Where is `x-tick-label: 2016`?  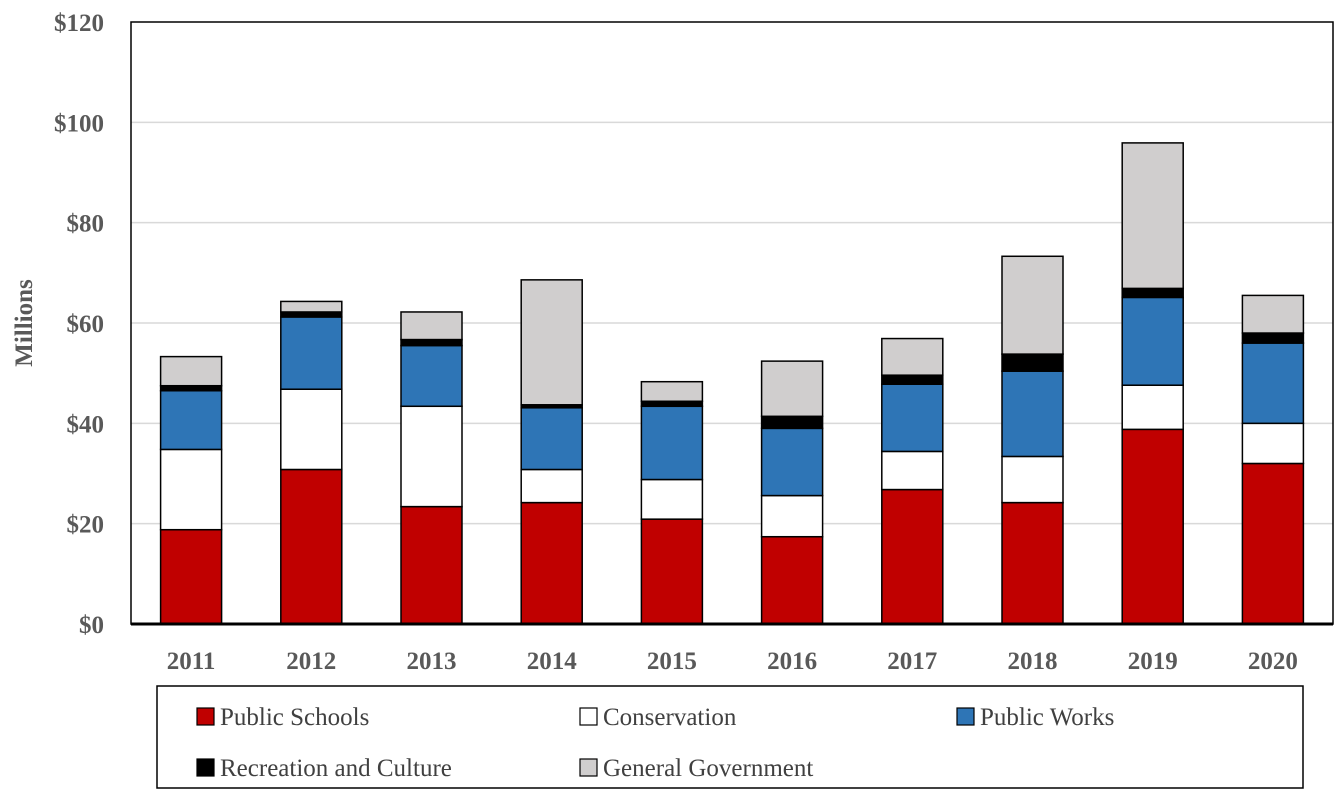 x-tick-label: 2016 is located at coordinates (792, 661).